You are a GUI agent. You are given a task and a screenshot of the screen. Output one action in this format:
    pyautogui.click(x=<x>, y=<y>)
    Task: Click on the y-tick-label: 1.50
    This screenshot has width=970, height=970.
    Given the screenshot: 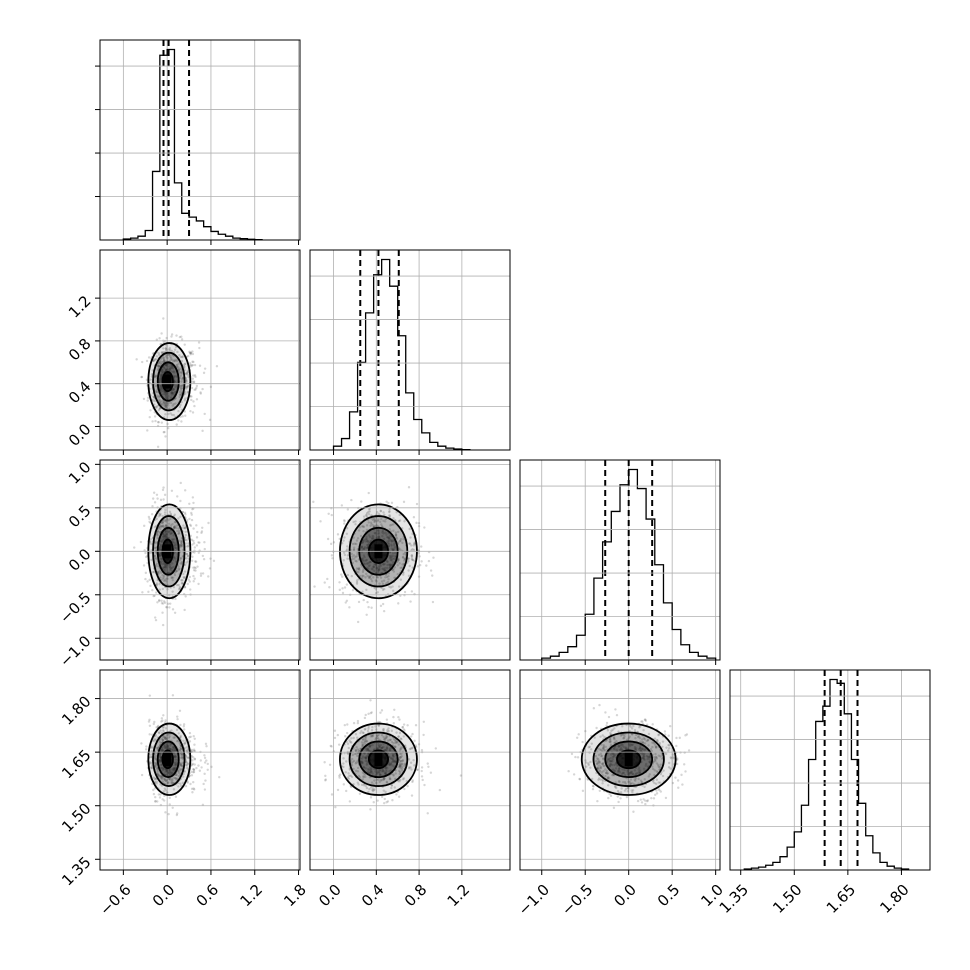 What is the action you would take?
    pyautogui.click(x=76, y=818)
    